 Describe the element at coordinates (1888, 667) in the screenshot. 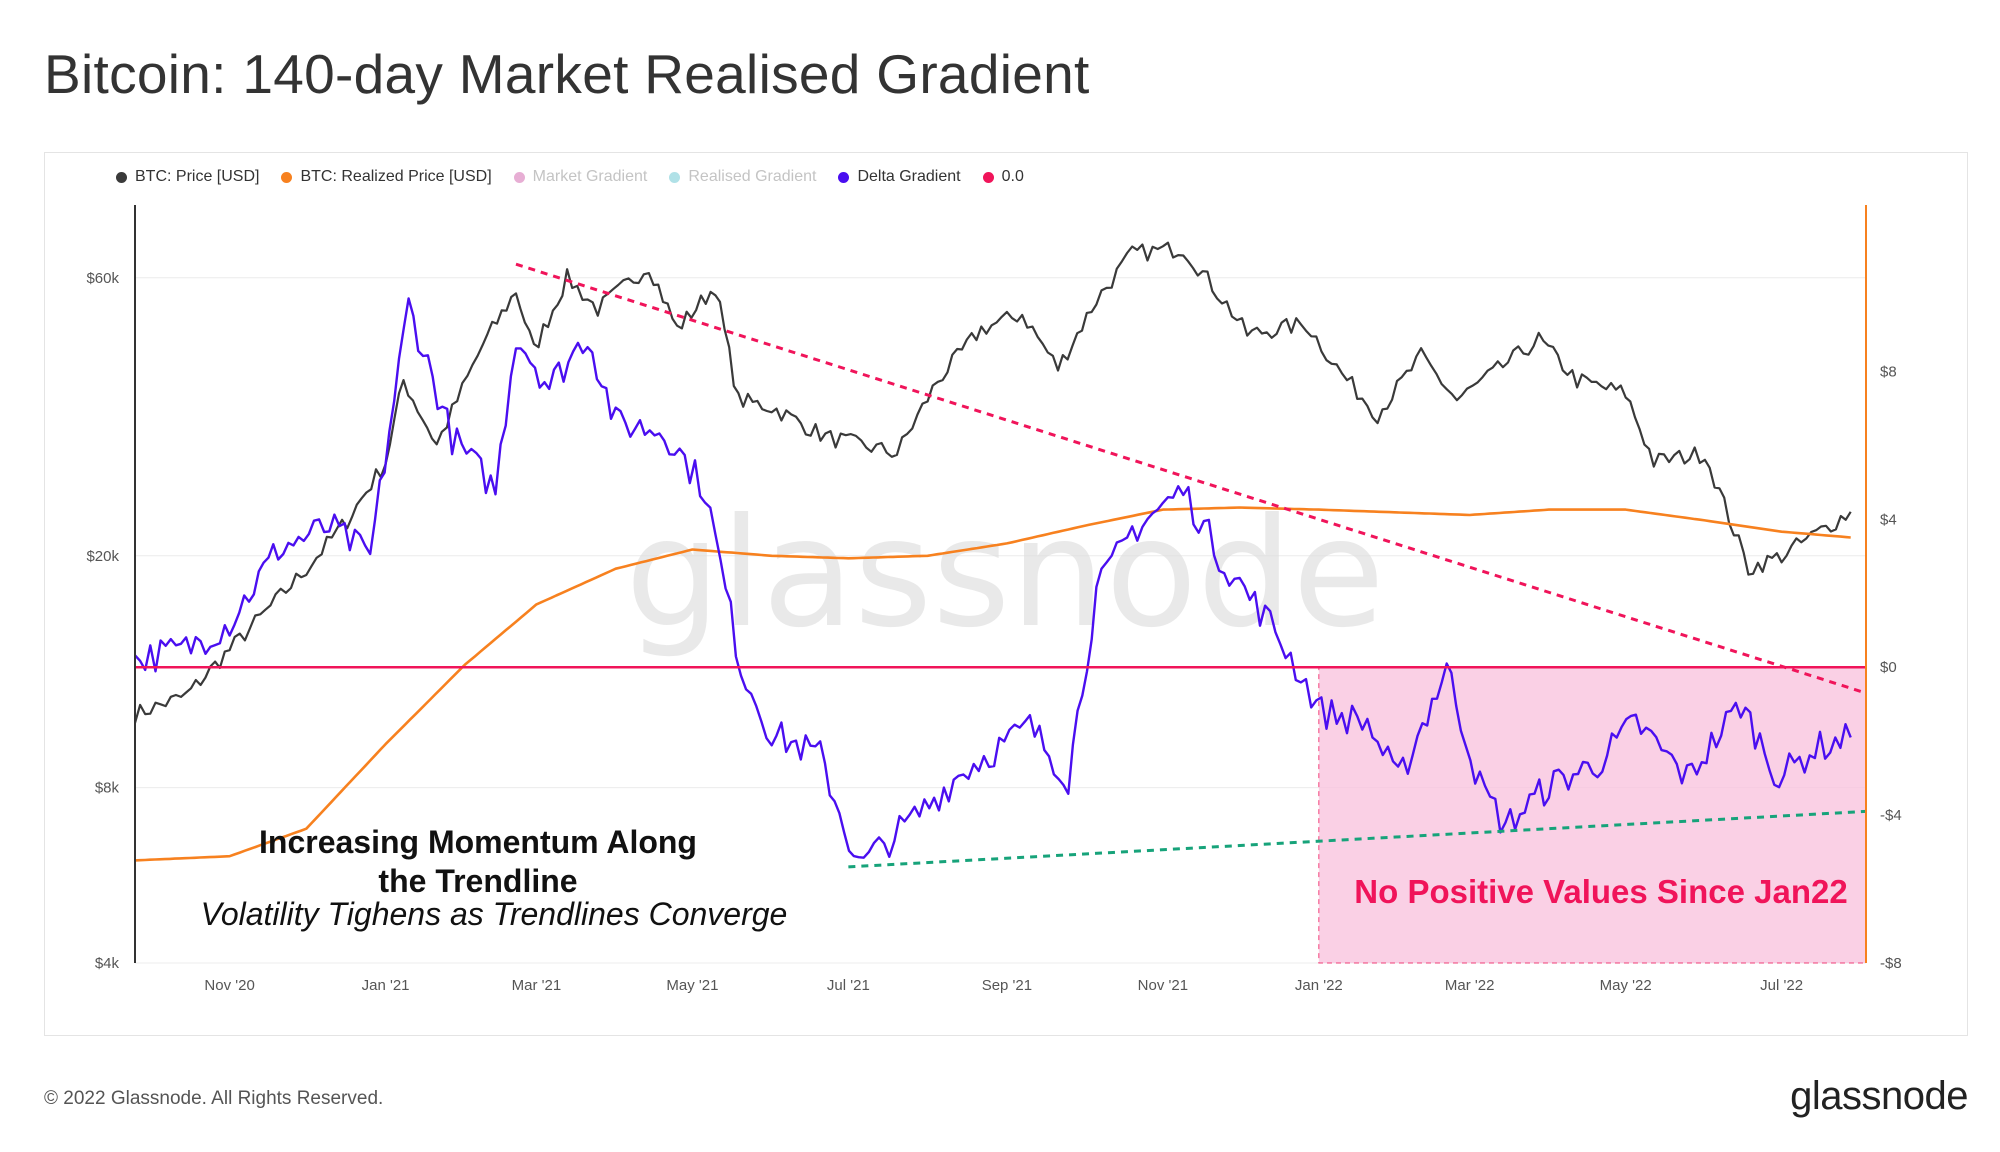

I see `right-axis-tick-label: $0` at that location.